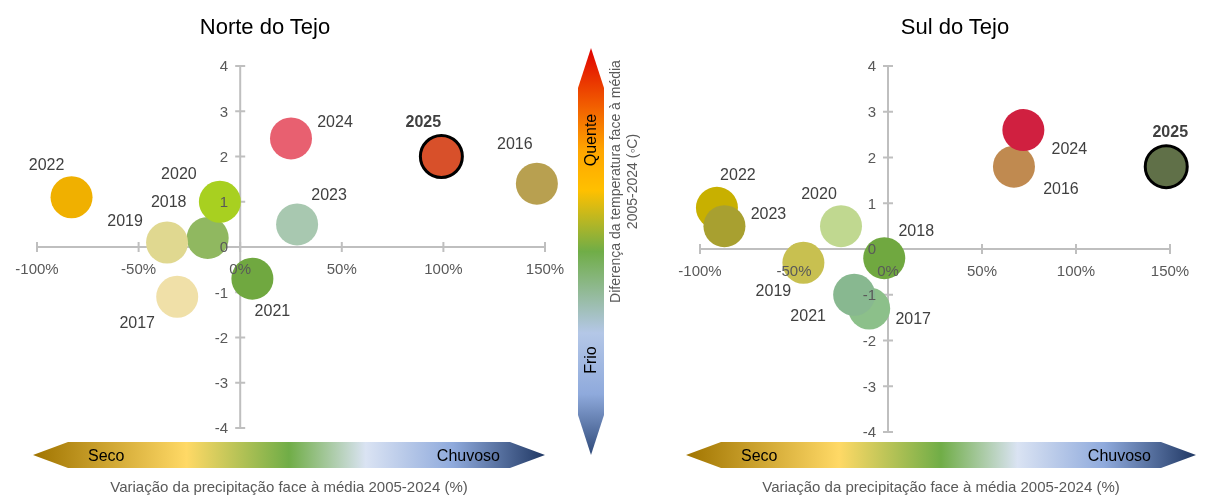  I want to click on chart-title: Sul do Tejo, so click(955, 26).